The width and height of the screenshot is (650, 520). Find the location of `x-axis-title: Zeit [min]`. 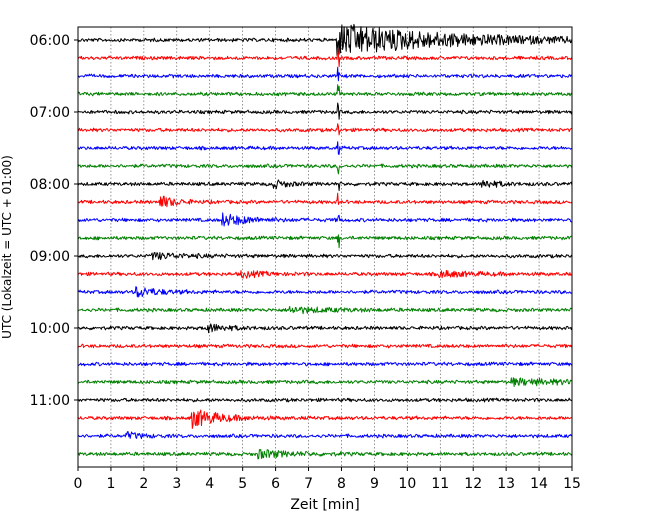

x-axis-title: Zeit [min] is located at coordinates (324, 505).